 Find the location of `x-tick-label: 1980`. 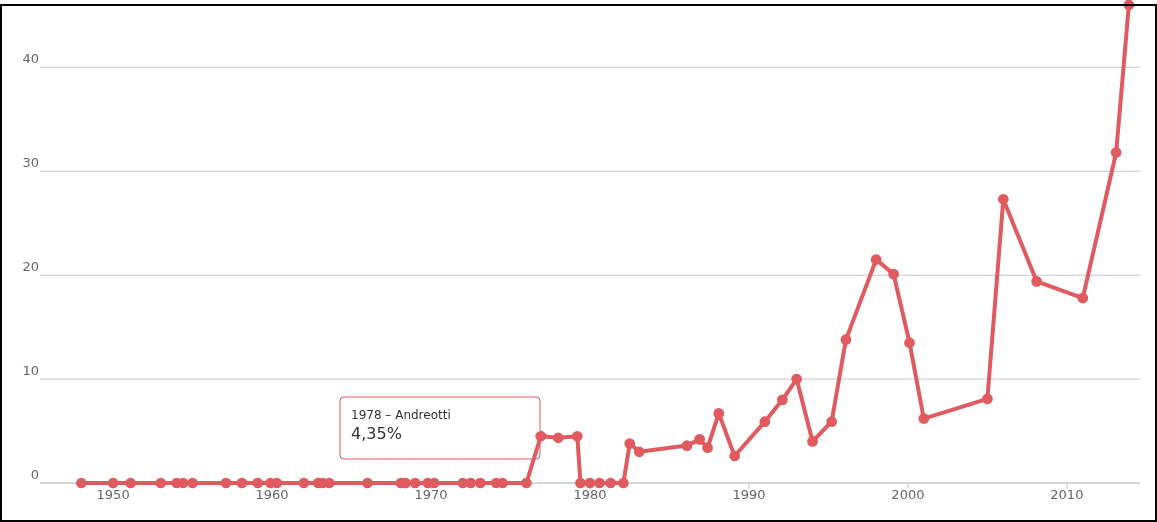

x-tick-label: 1980 is located at coordinates (590, 494).